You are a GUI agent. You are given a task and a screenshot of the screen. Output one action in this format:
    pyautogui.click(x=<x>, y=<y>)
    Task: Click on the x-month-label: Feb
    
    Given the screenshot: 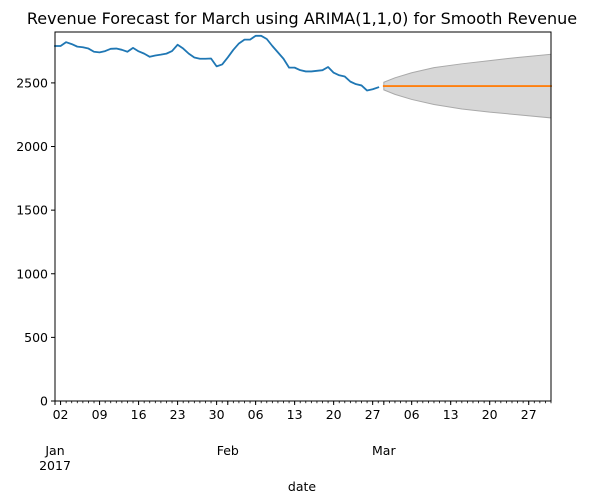 What is the action you would take?
    pyautogui.click(x=228, y=450)
    